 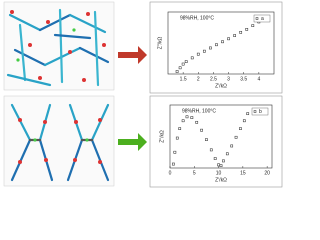 What do you see at coordinates (228, 79) in the screenshot?
I see `x-tick-label: 3` at bounding box center [228, 79].